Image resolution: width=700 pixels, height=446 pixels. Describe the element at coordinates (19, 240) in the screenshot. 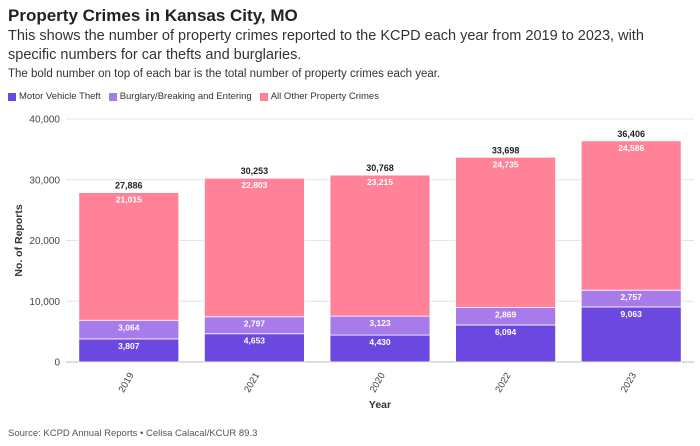

I see `y-axis-label: No. of Reports` at that location.